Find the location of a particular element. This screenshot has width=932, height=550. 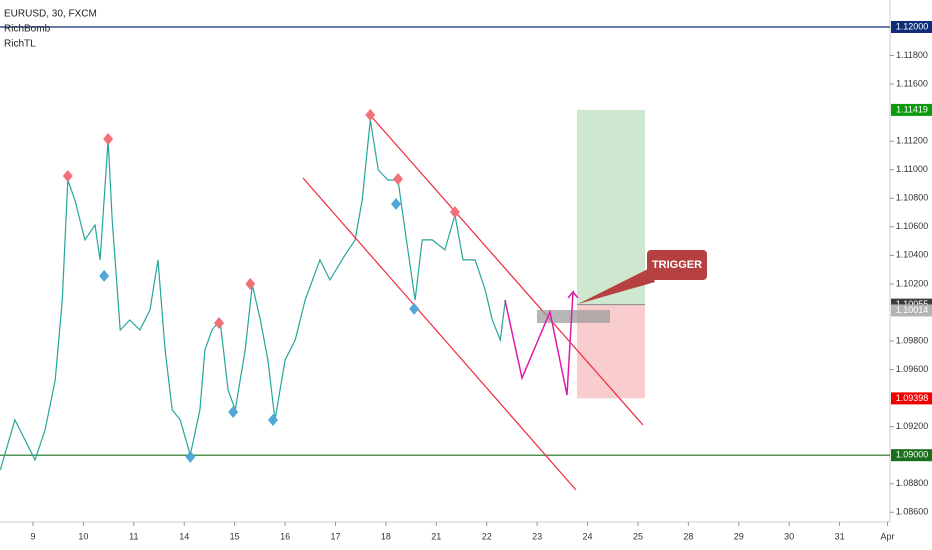

x-tick-label: 17 is located at coordinates (335, 536).